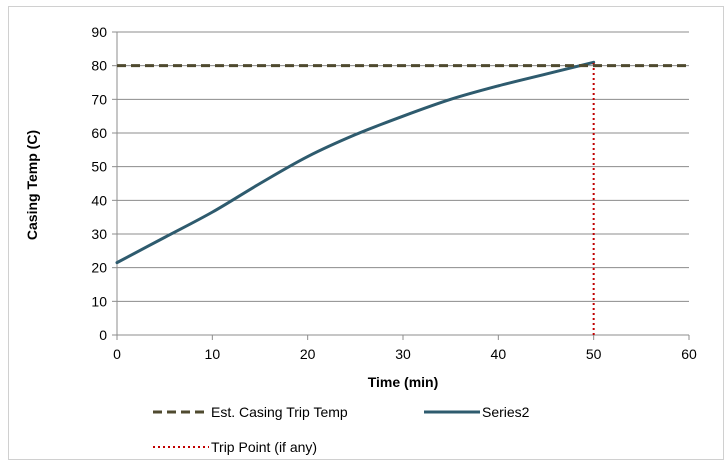  Describe the element at coordinates (308, 354) in the screenshot. I see `x-tick-label: 20` at that location.